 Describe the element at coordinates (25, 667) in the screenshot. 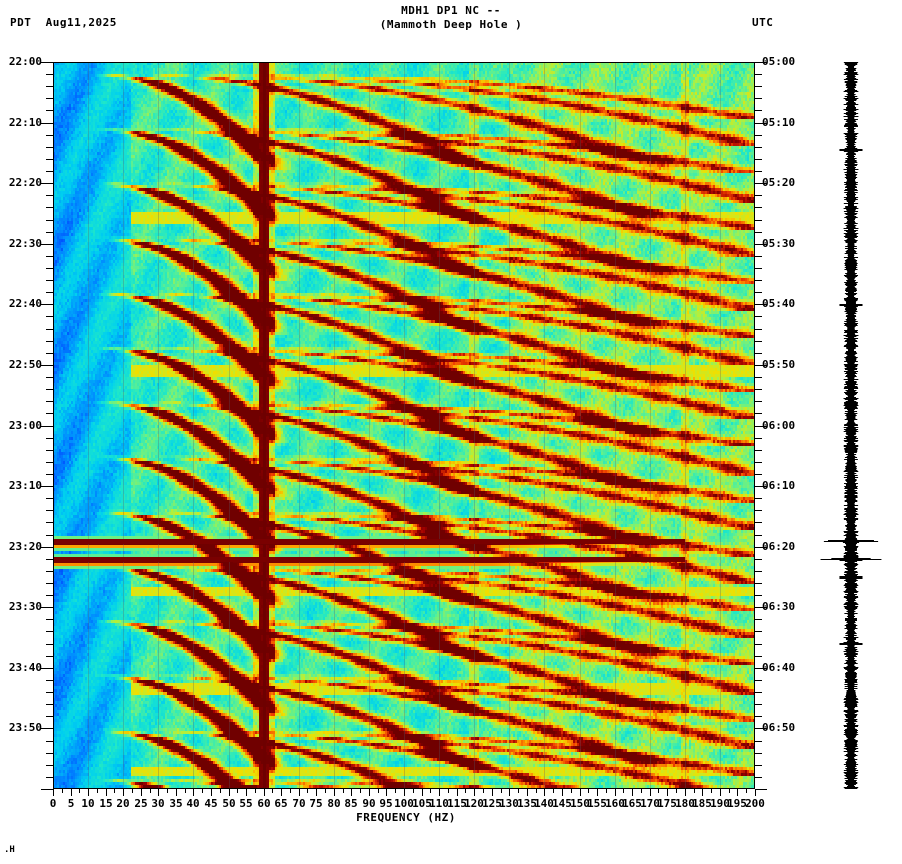

I see `left-axis-time-label: 23:40` at that location.